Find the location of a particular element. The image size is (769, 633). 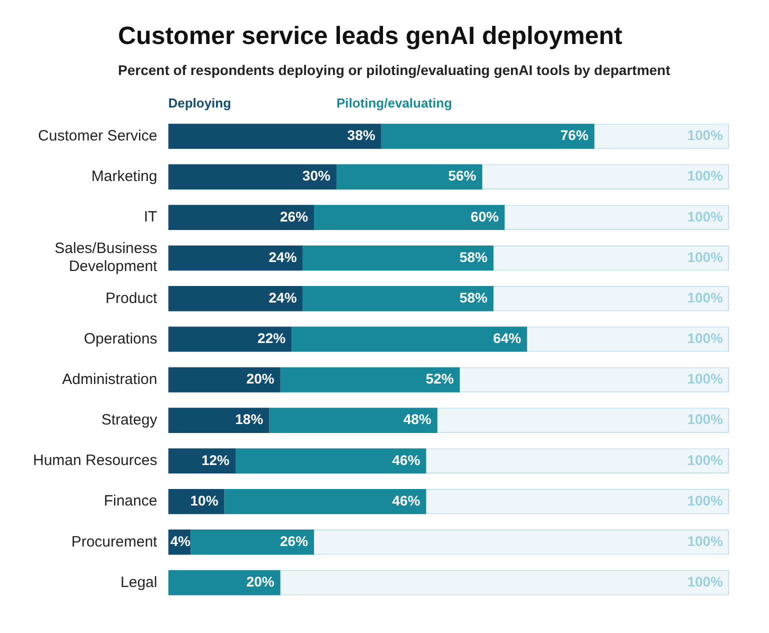

y-tick-label: Legal is located at coordinates (139, 582).